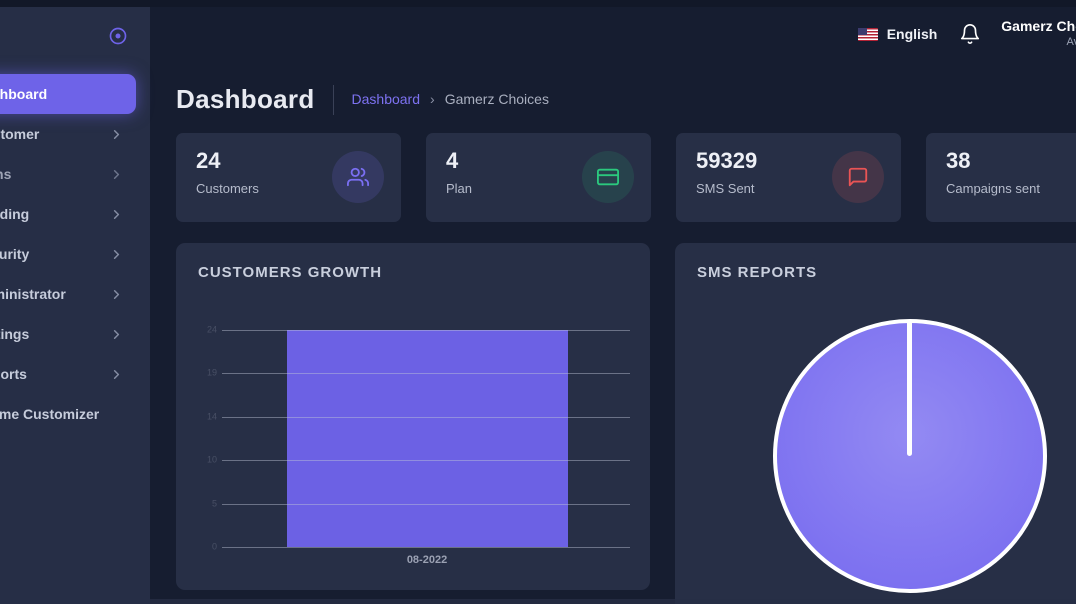 The width and height of the screenshot is (1076, 604). I want to click on top-bar: English Gamerz Choices Available, so click(613, 34).